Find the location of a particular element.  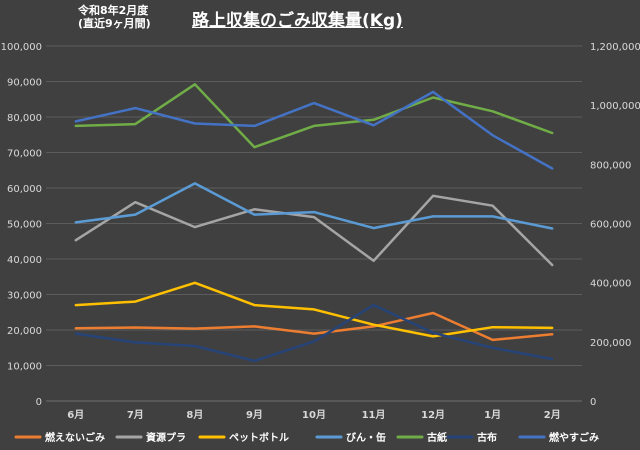

y-left-tick-label: 20,000 is located at coordinates (24, 331).